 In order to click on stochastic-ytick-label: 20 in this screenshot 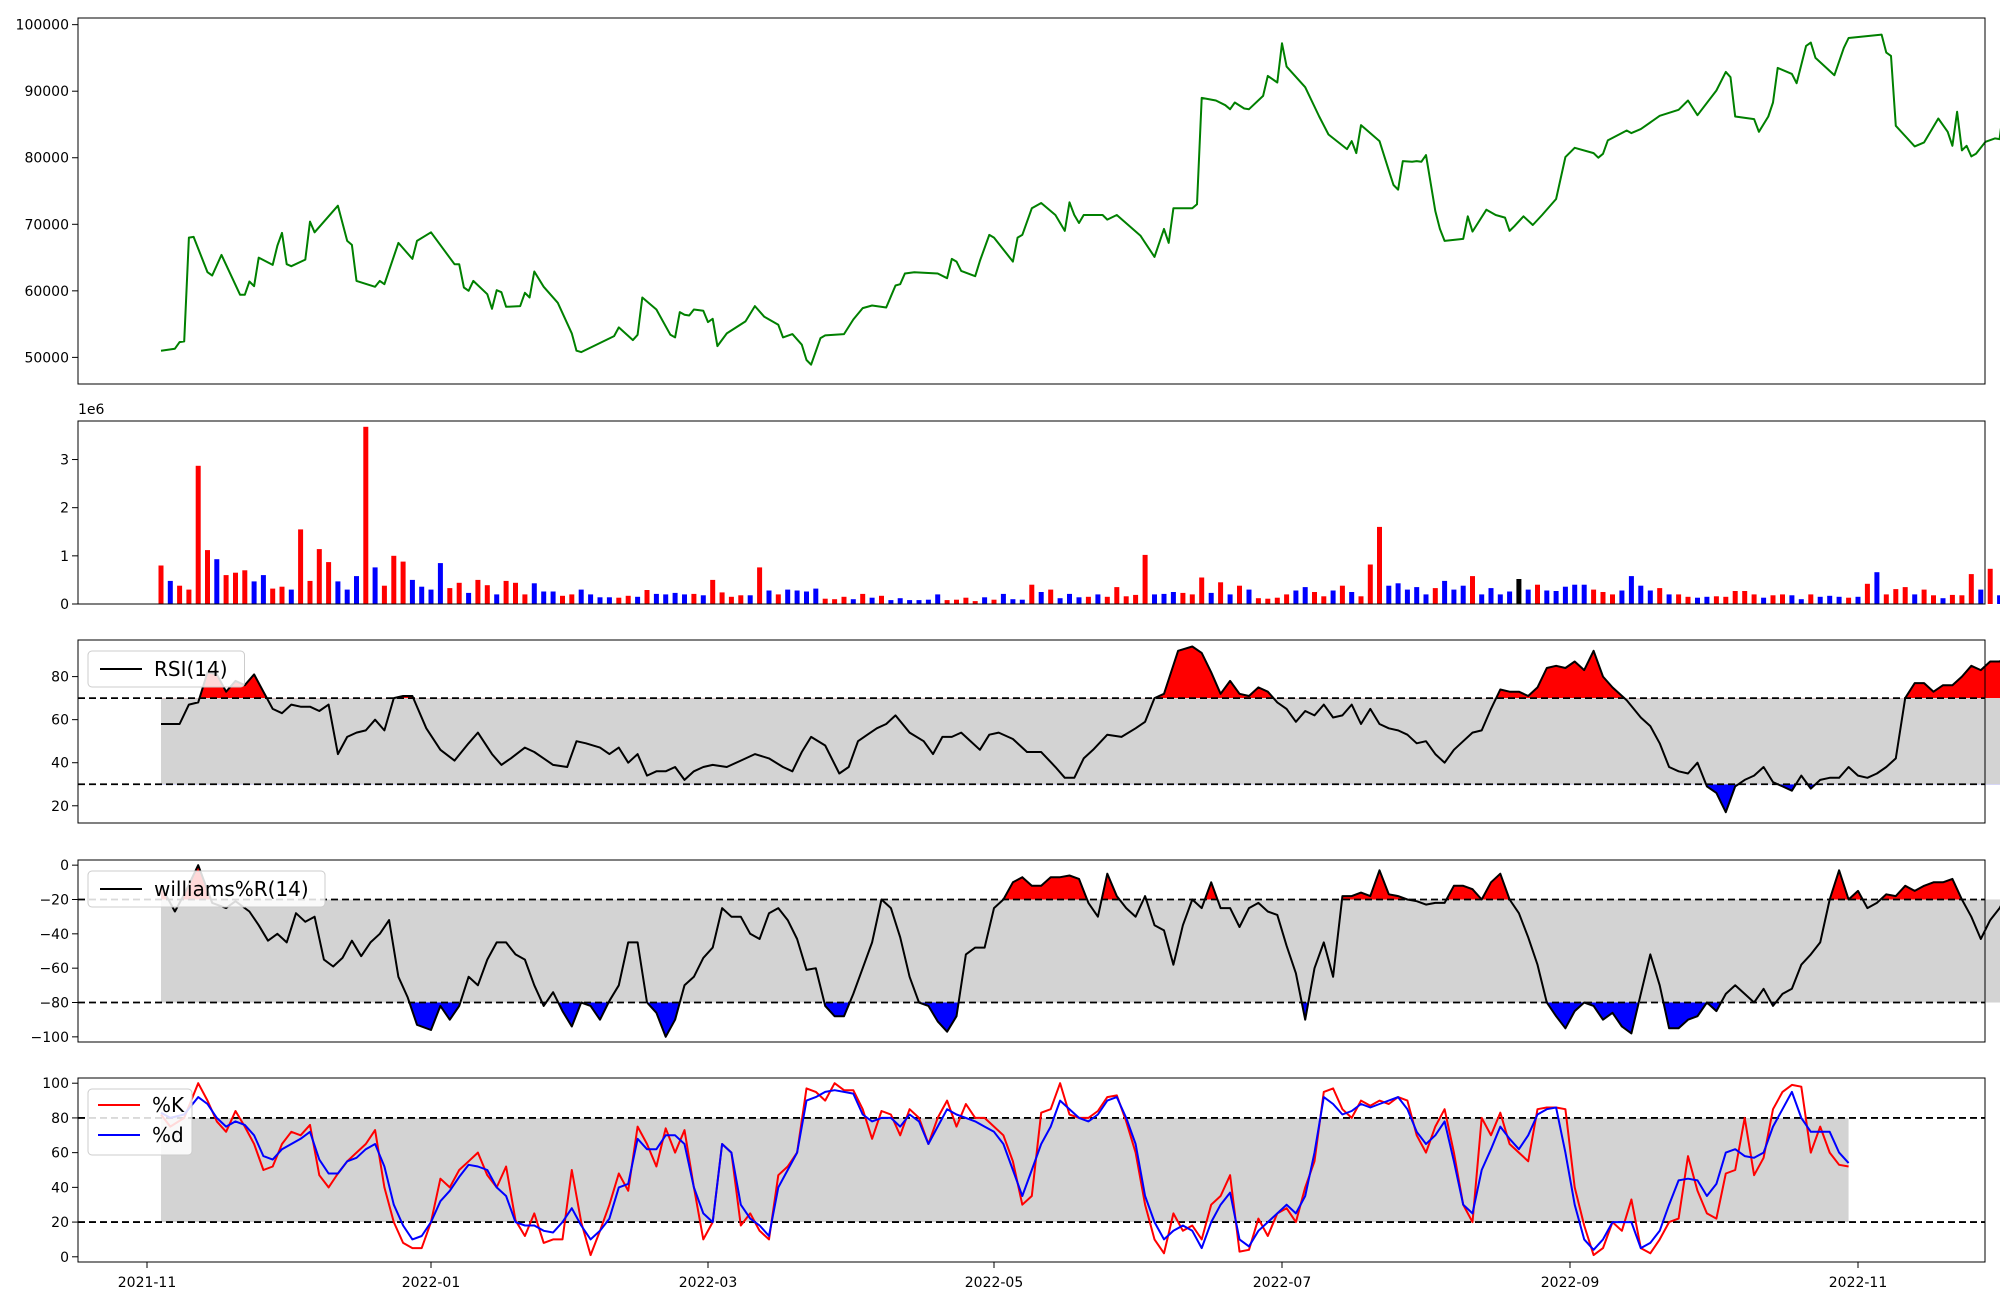, I will do `click(60, 1223)`.